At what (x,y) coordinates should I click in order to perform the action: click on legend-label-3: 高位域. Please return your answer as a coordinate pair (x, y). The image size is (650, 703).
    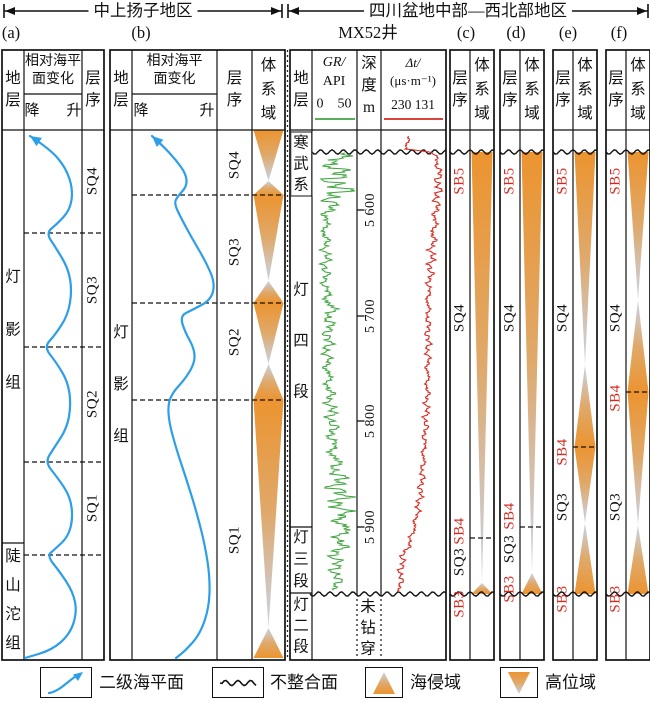
    Looking at the image, I should click on (570, 682).